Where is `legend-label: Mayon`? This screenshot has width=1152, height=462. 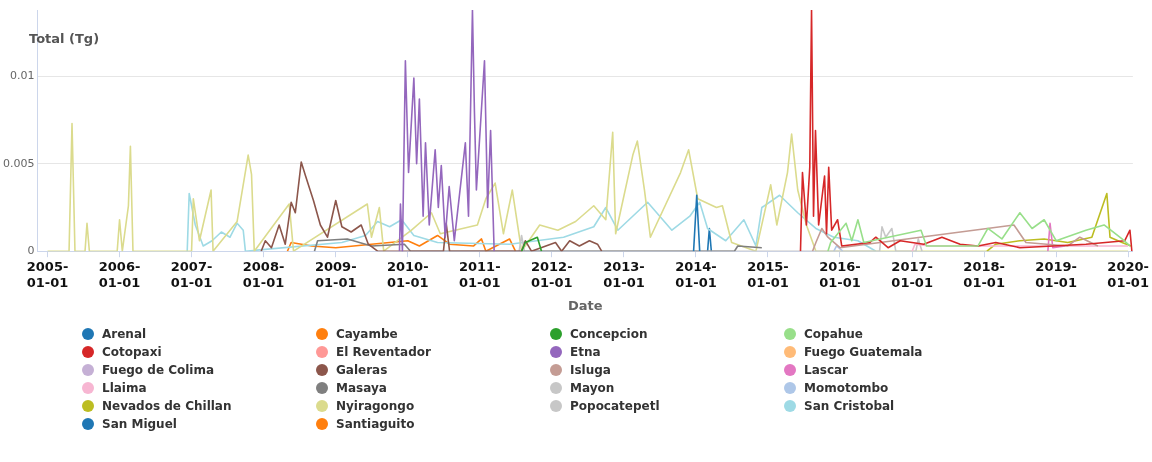
legend-label: Mayon is located at coordinates (592, 388).